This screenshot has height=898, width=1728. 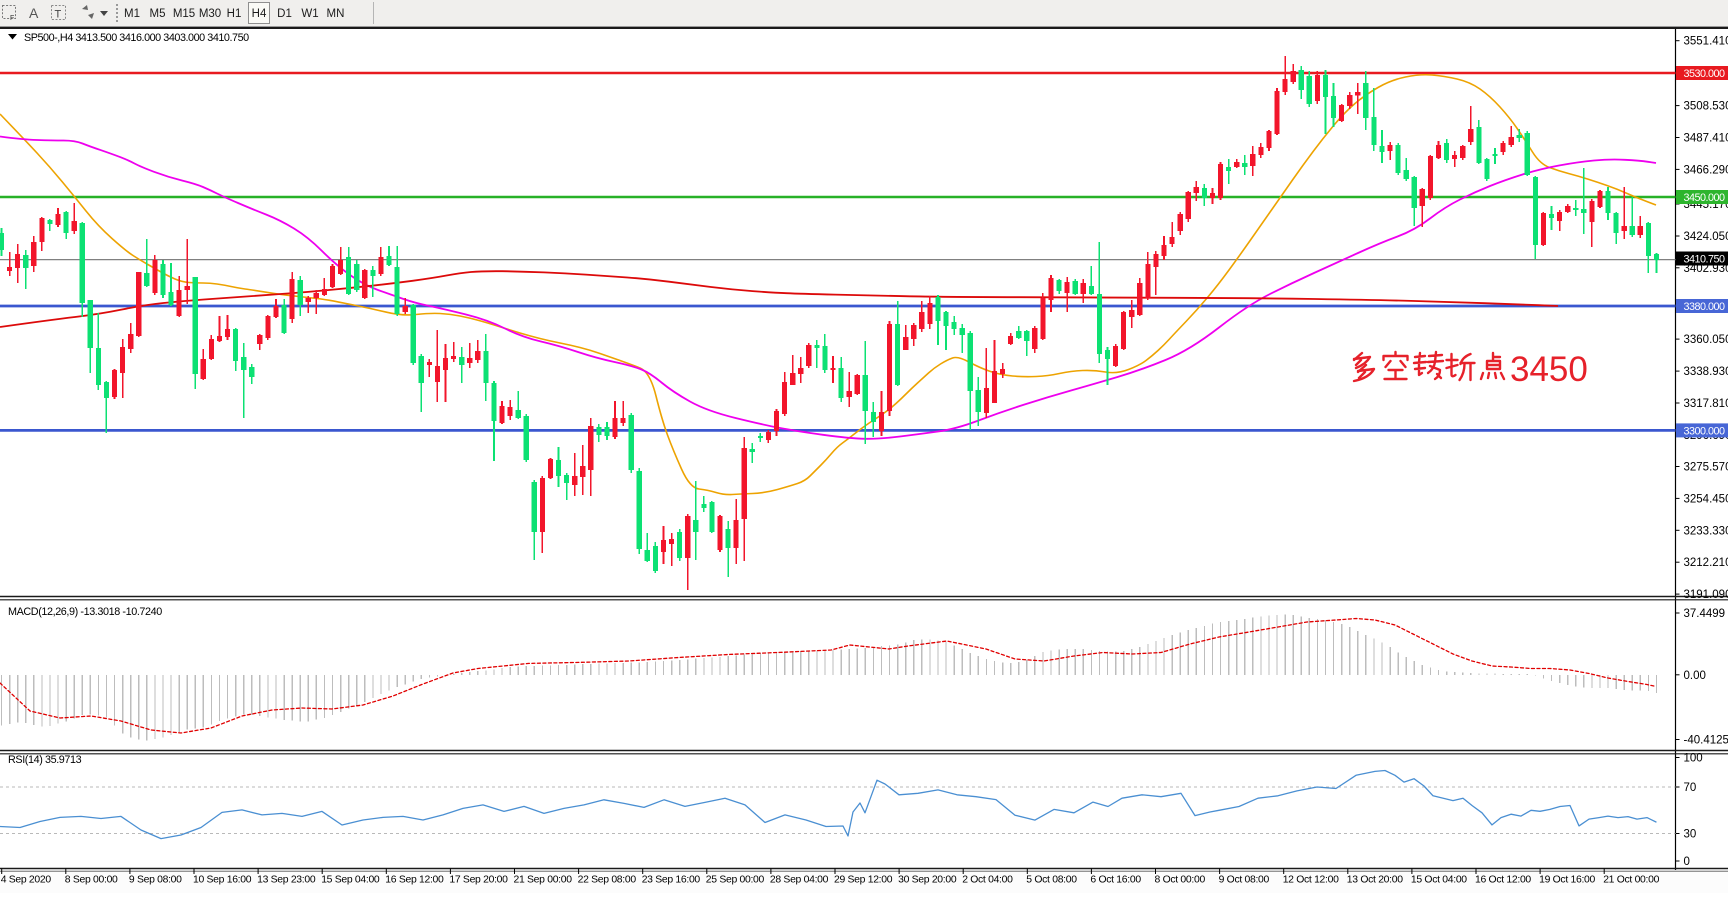 I want to click on svg-text: 4 Sep 2020, so click(x=26, y=880).